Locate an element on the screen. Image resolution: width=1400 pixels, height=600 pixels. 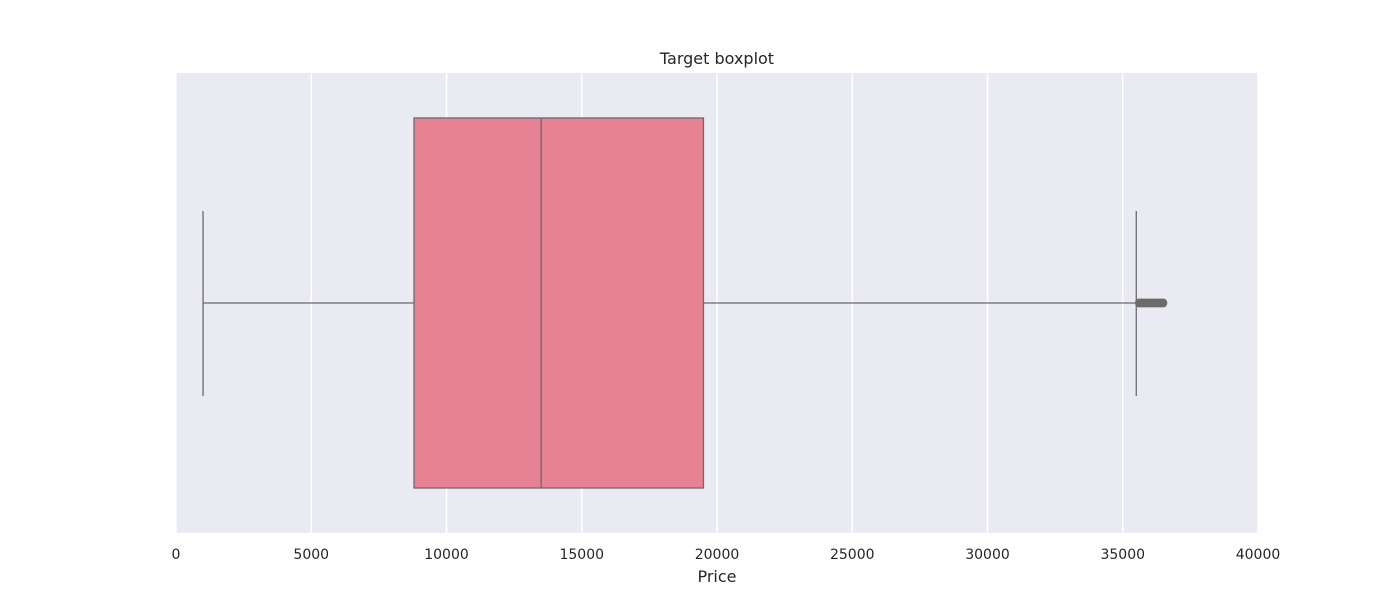
x-tick-label-10000: 10000 is located at coordinates (446, 555).